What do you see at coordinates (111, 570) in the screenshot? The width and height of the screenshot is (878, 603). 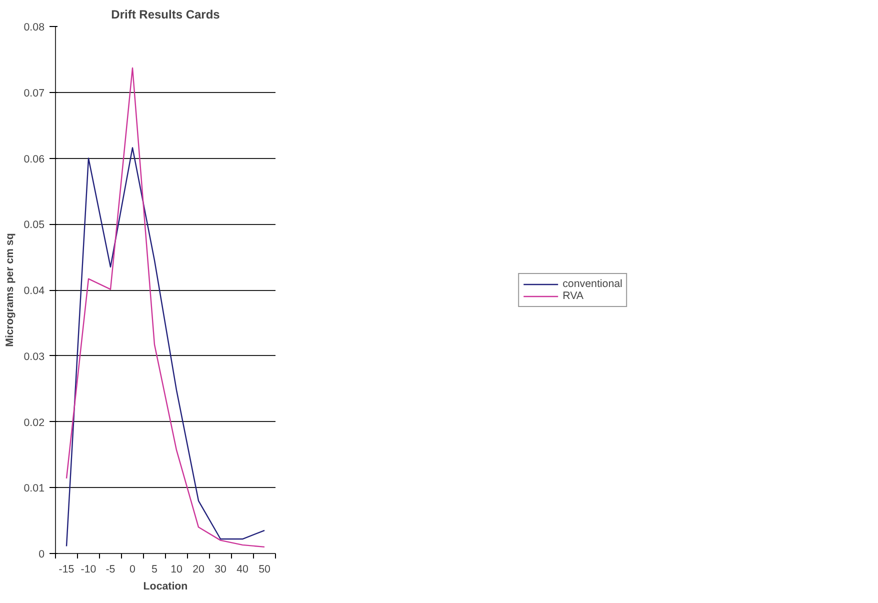 I see `x-tick-label: -5` at bounding box center [111, 570].